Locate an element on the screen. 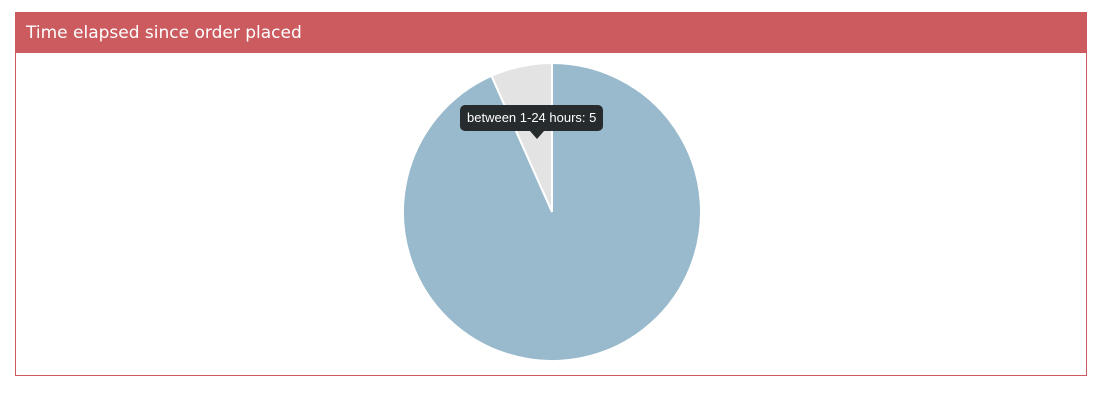 The width and height of the screenshot is (1103, 402). tooltip-arrow is located at coordinates (537, 135).